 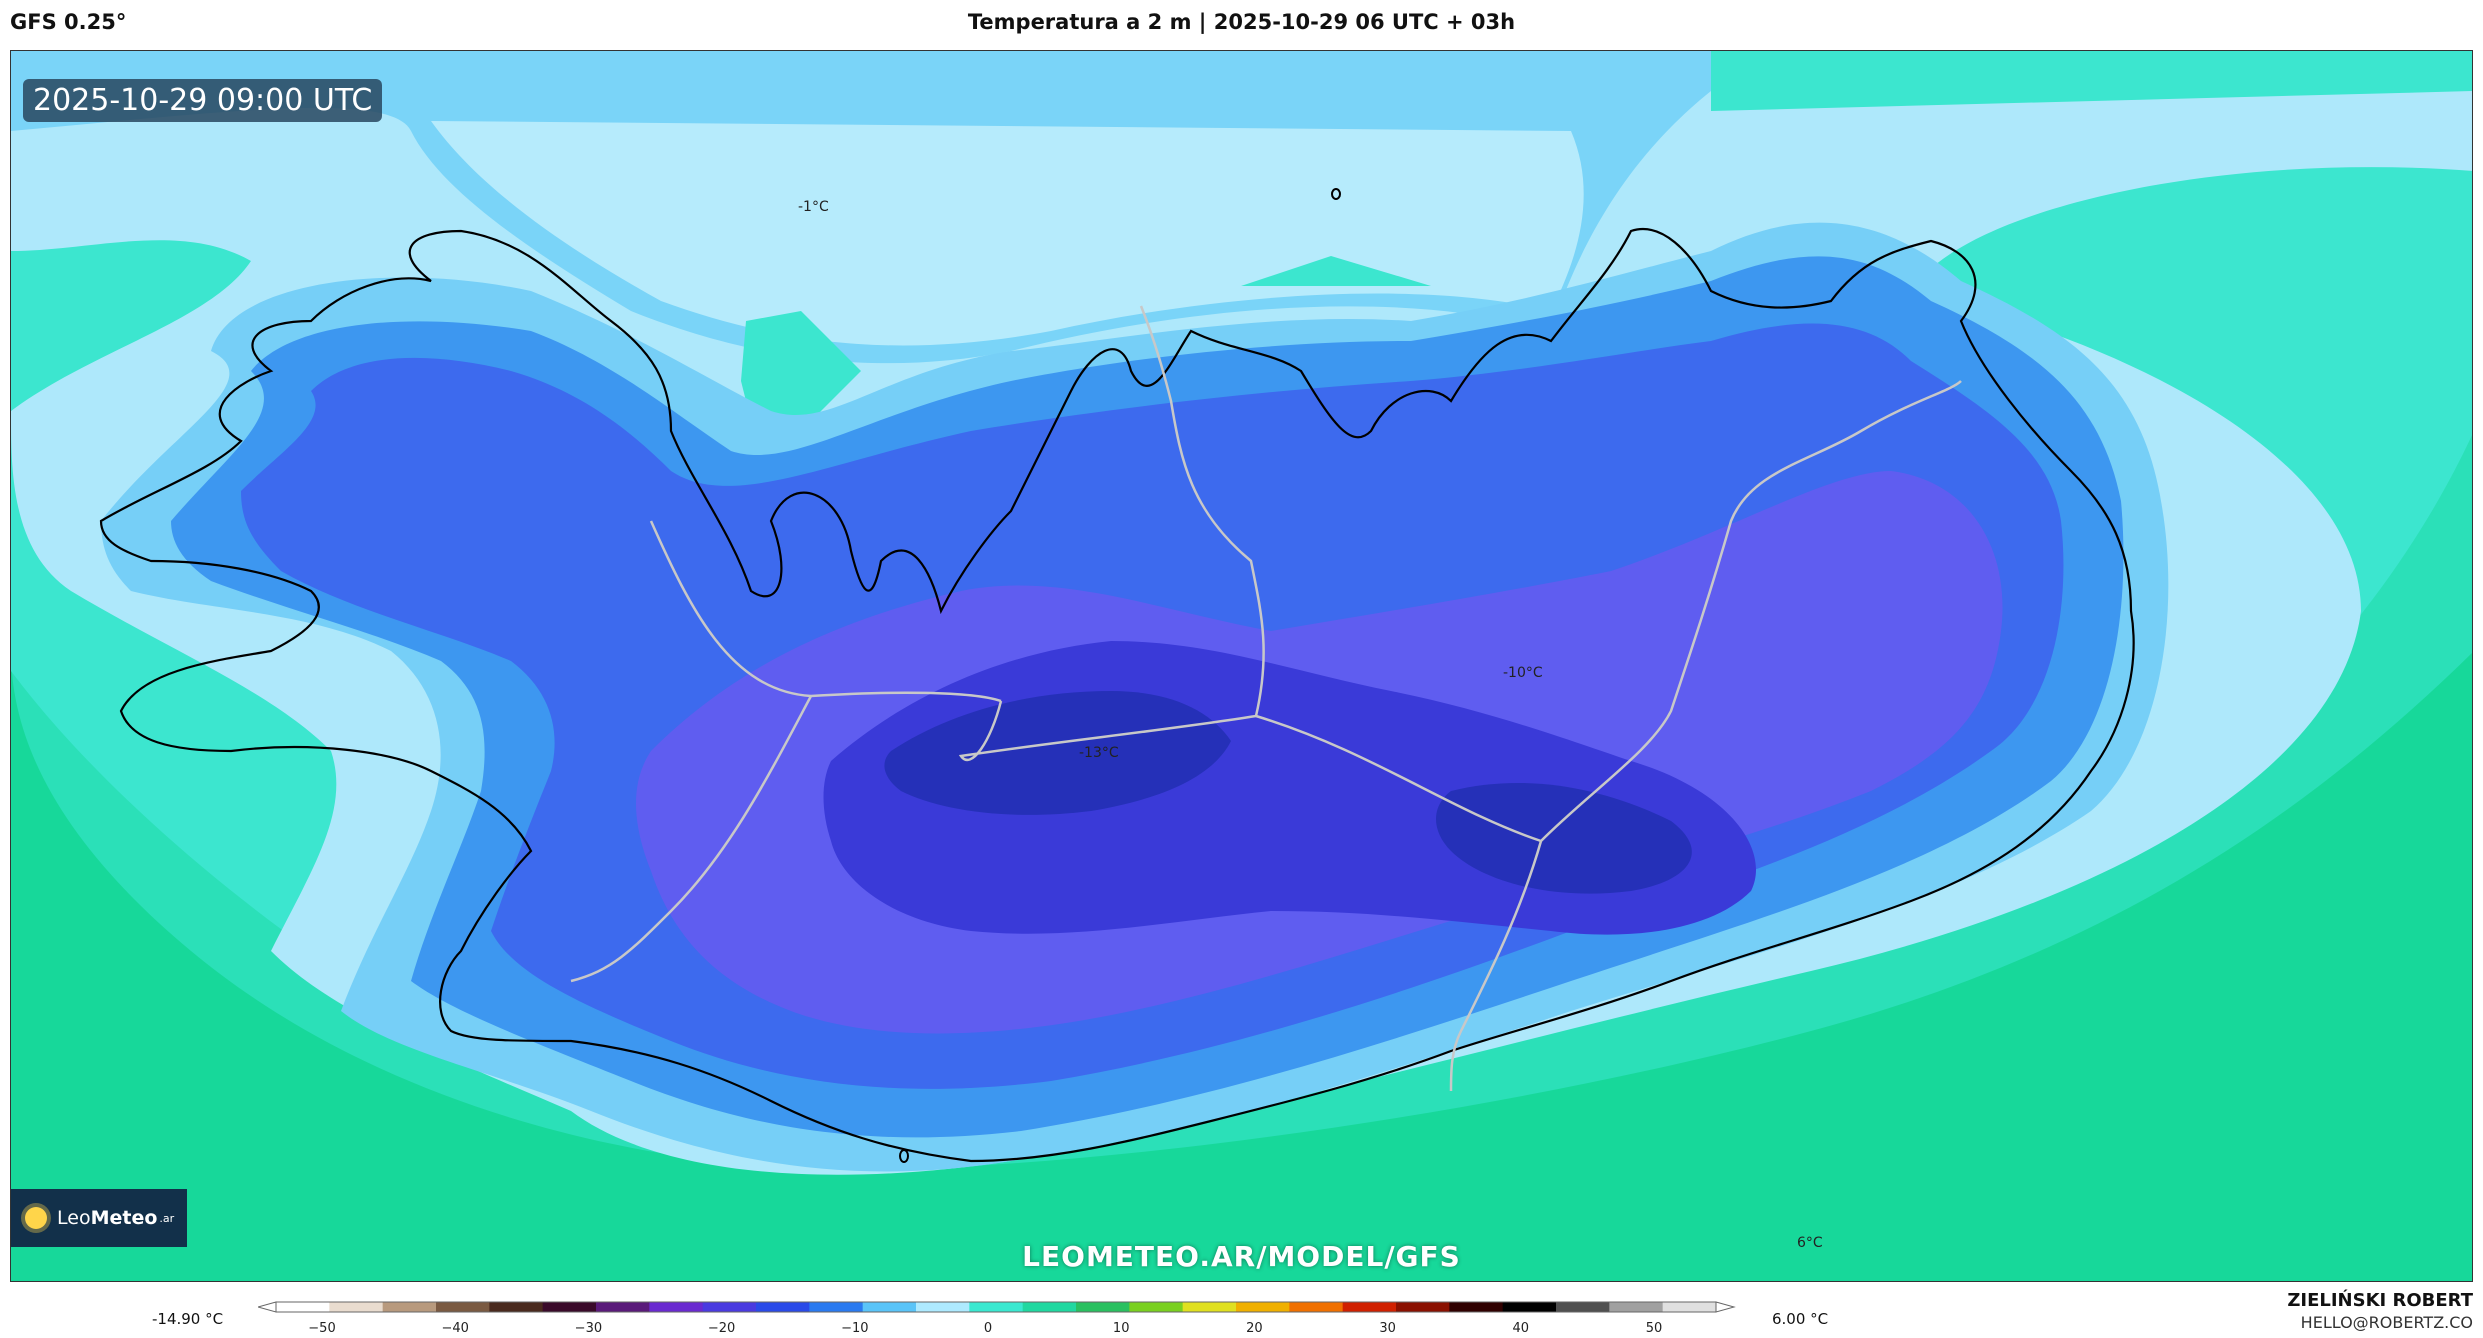 What do you see at coordinates (801, 376) in the screenshot?
I see `warm-patch-bay` at bounding box center [801, 376].